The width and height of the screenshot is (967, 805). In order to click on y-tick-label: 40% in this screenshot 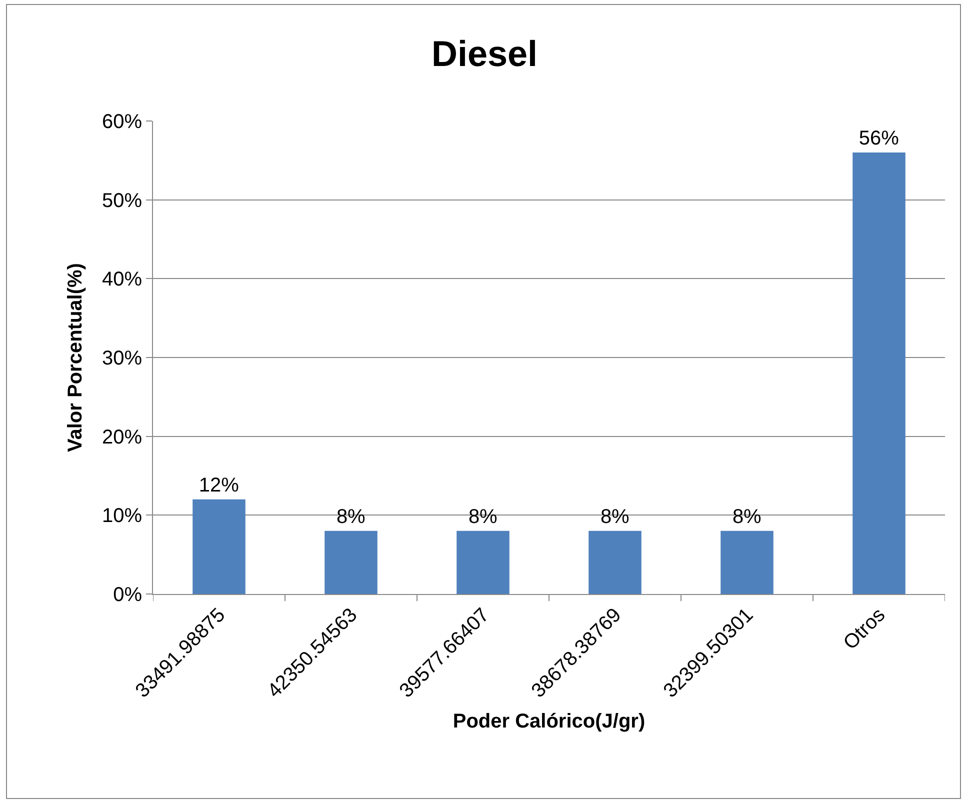, I will do `click(122, 279)`.